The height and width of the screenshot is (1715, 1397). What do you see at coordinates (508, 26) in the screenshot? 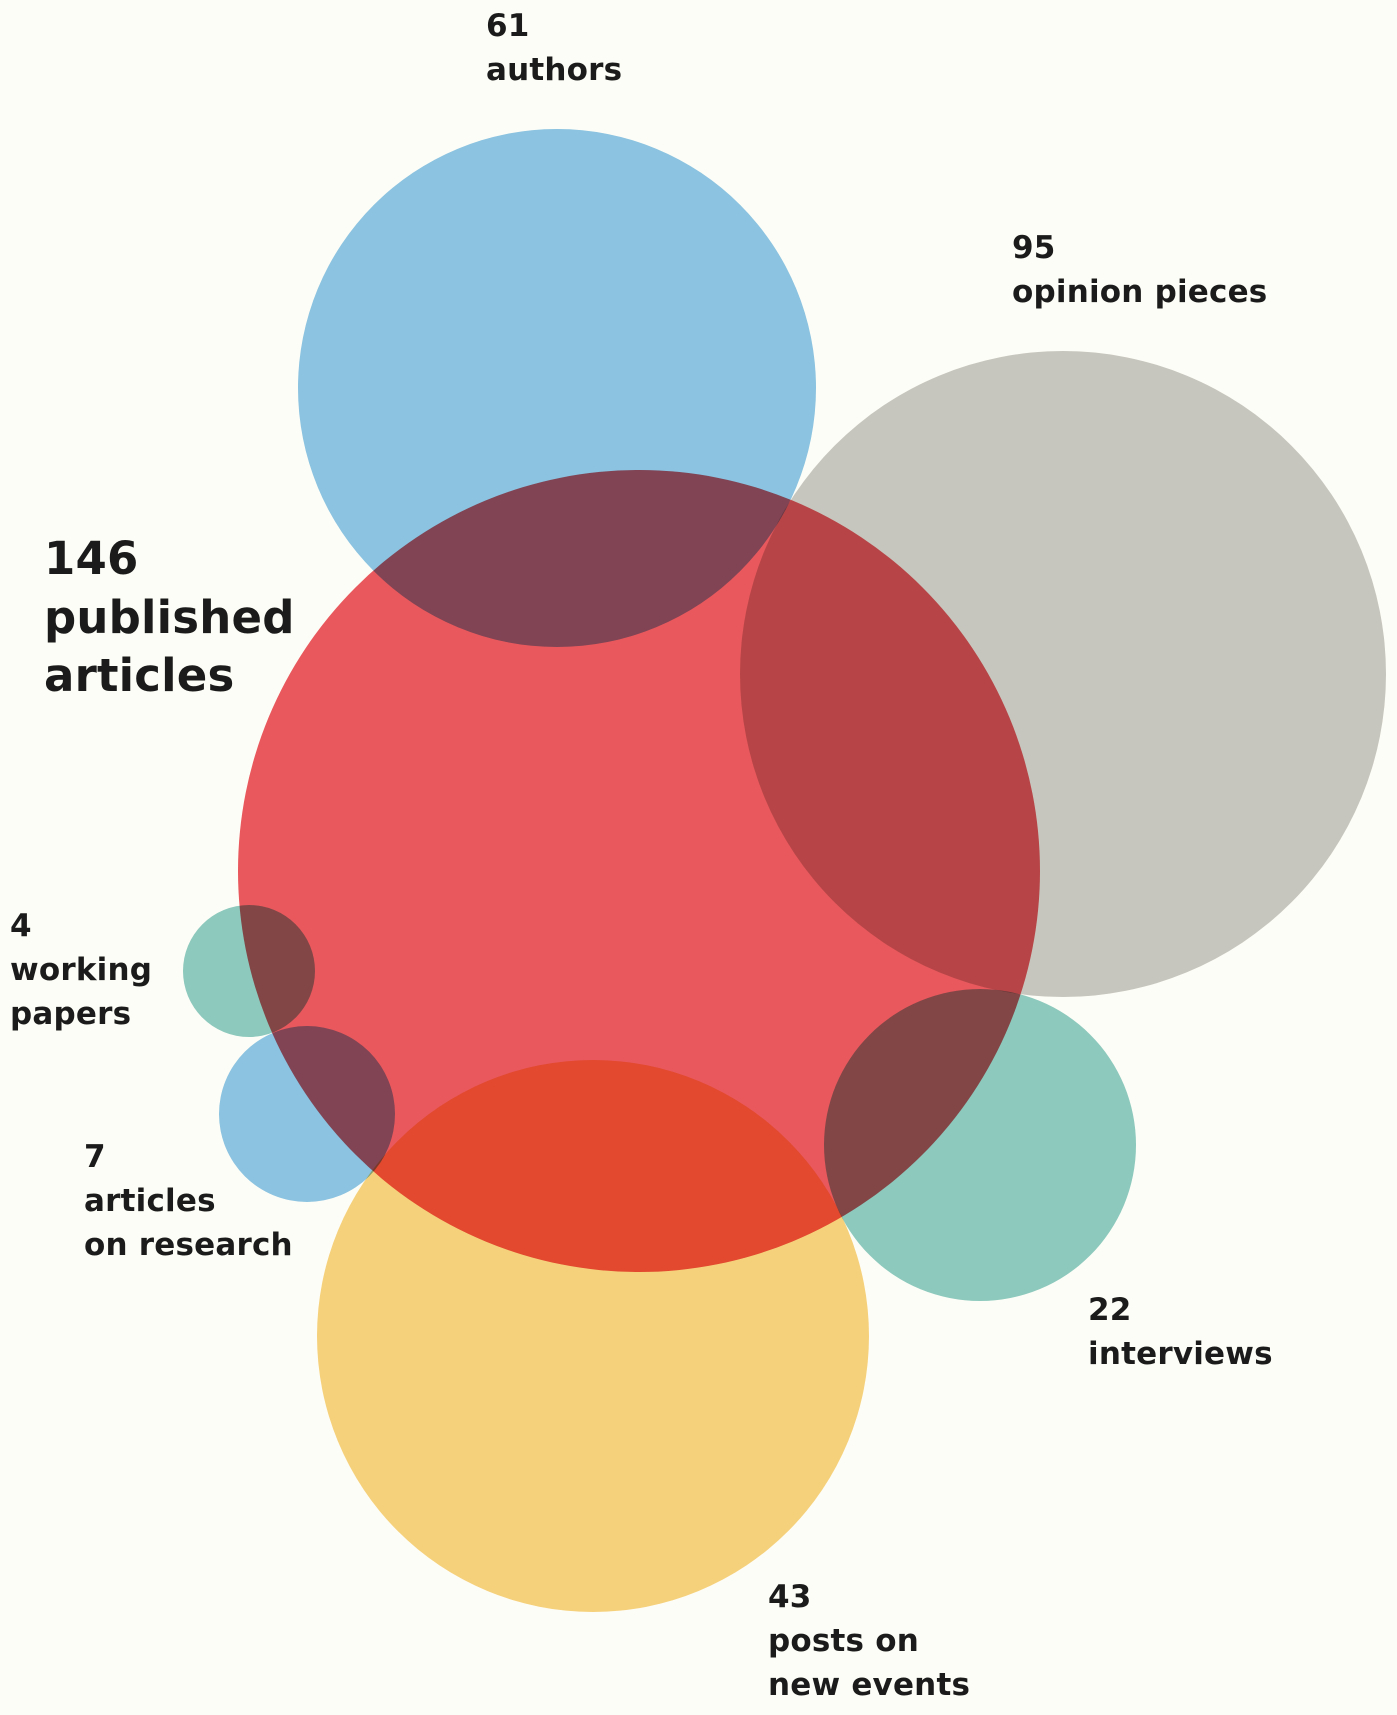
I see `authors-count: 61` at bounding box center [508, 26].